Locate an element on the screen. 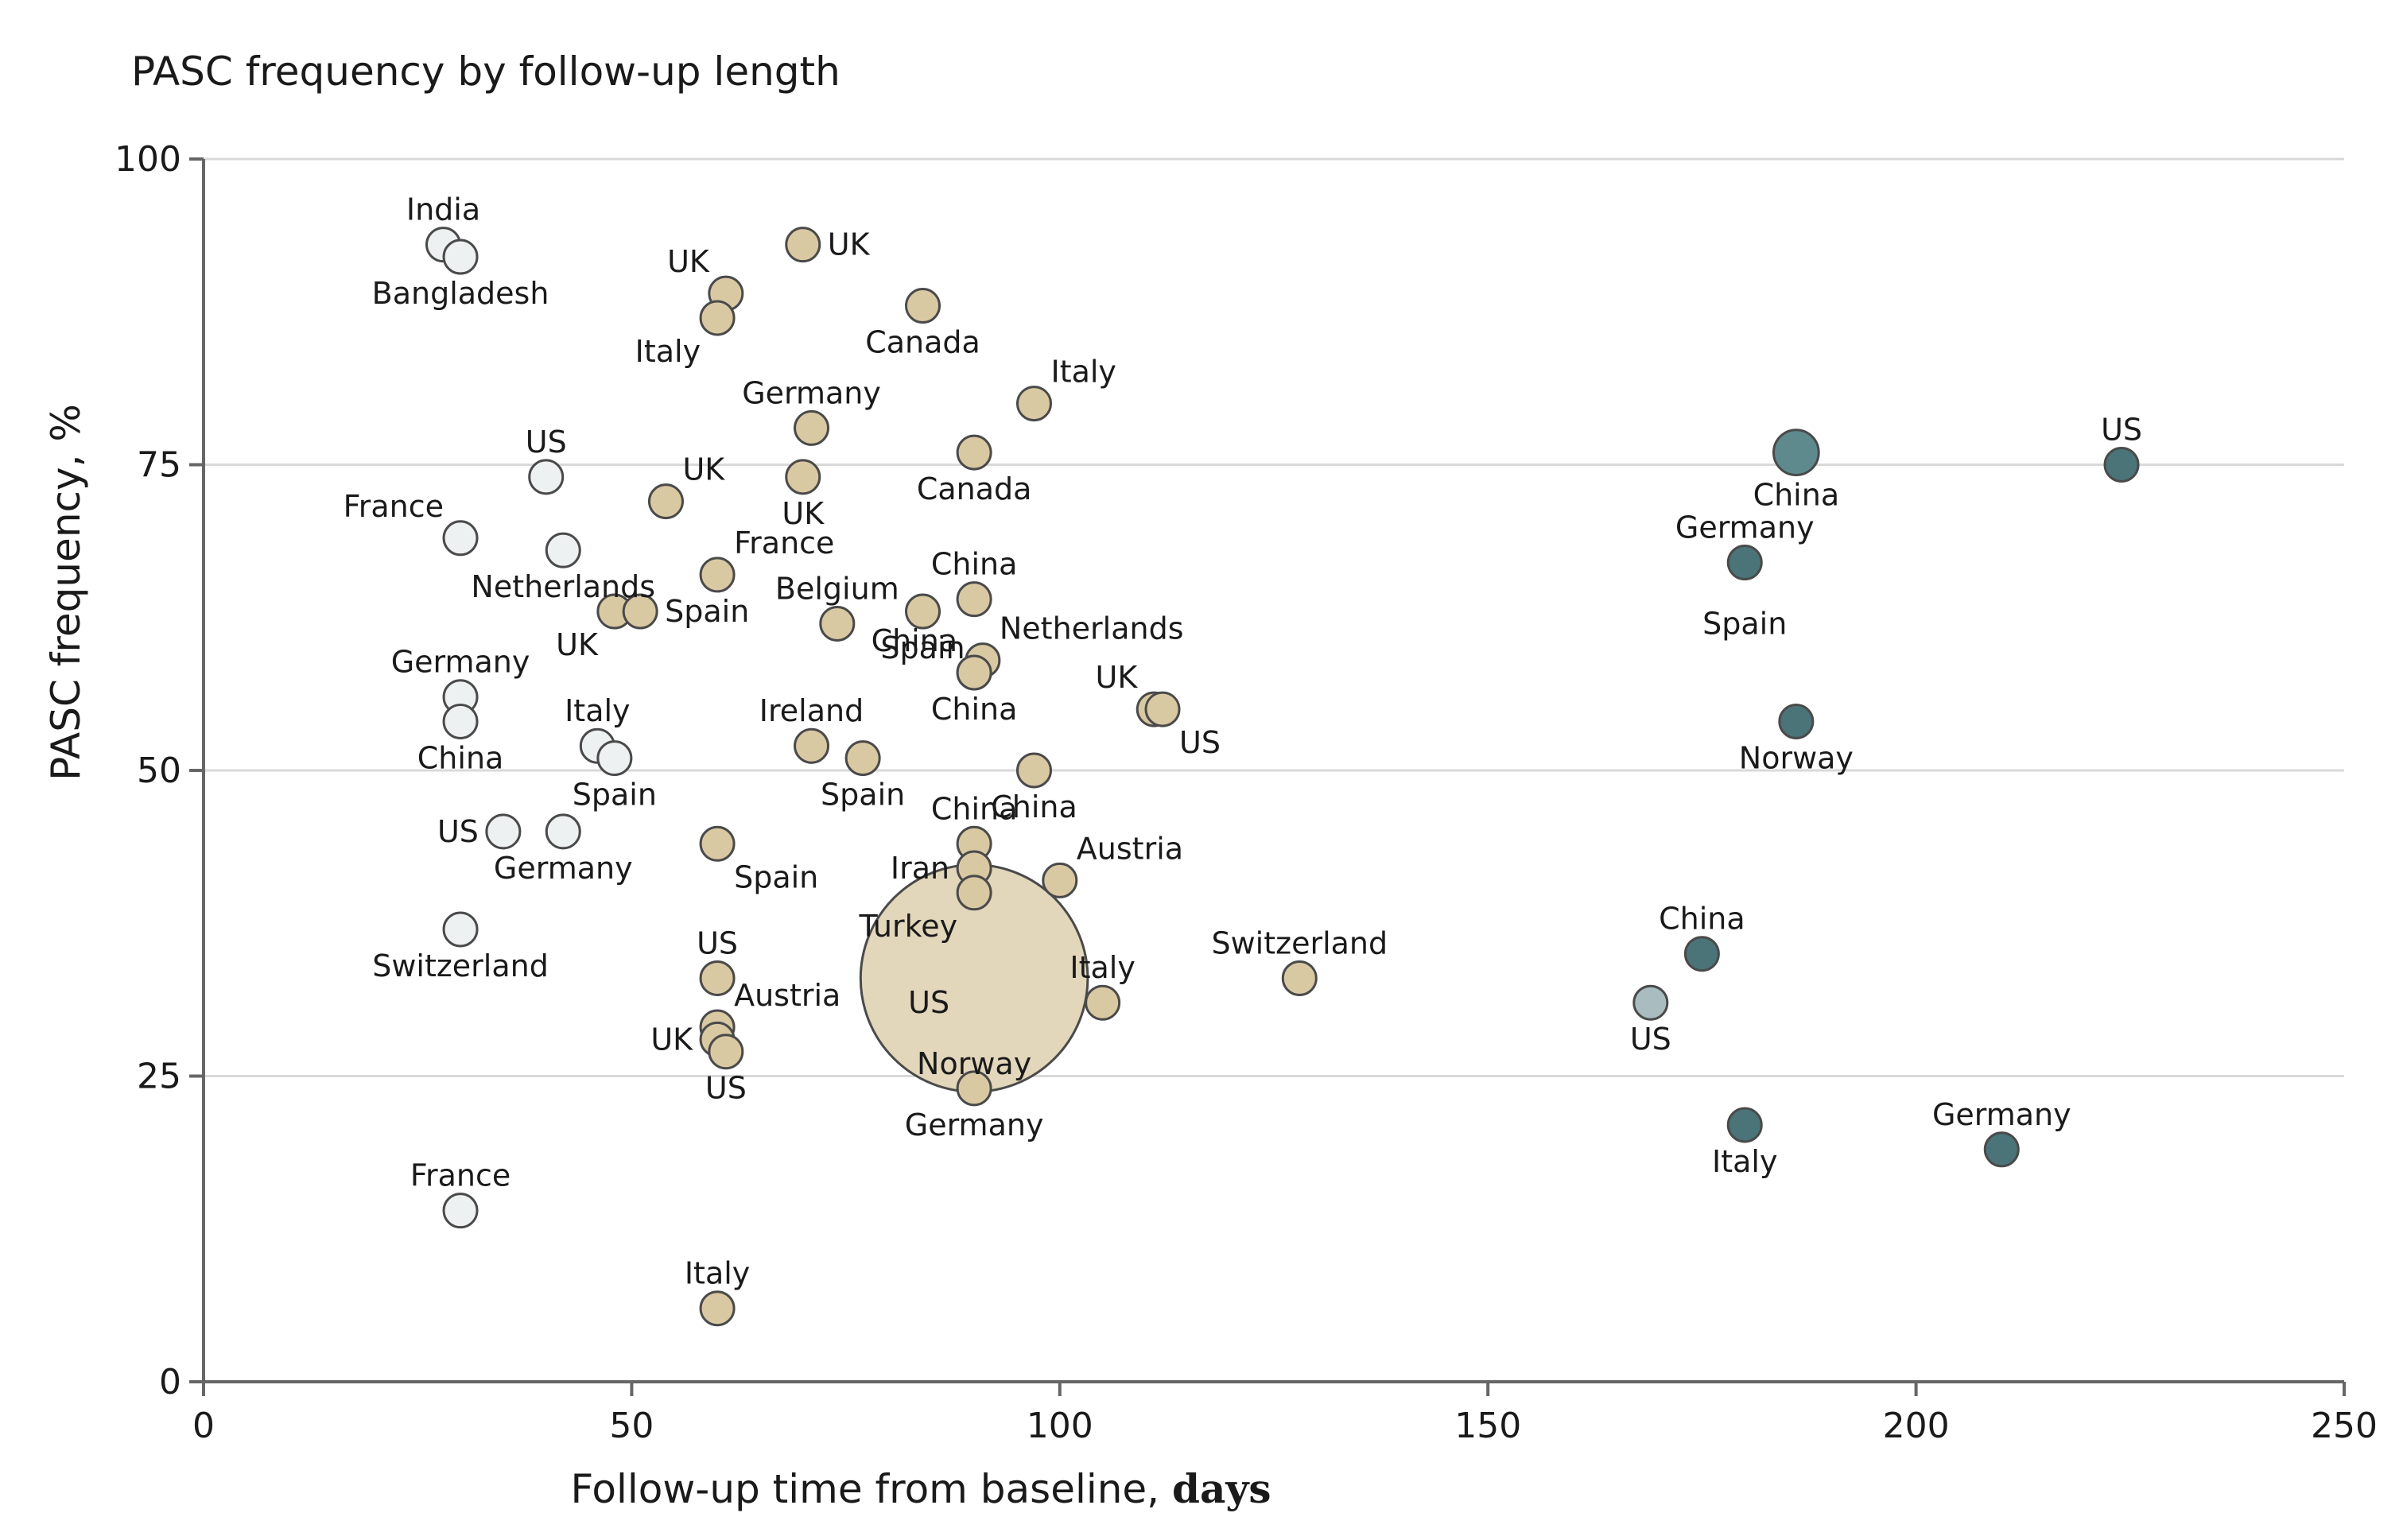 The image size is (2403, 1540). x-tick-label: 50 is located at coordinates (631, 1426).